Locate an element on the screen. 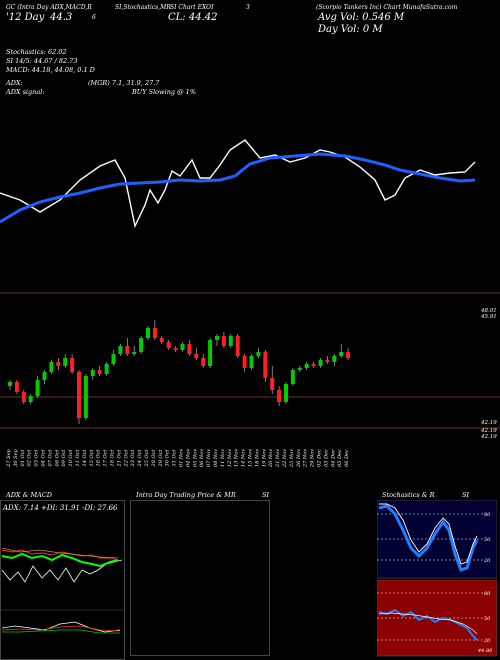 The image size is (500, 660). stoch-level-80: 80 is located at coordinates (487, 515).